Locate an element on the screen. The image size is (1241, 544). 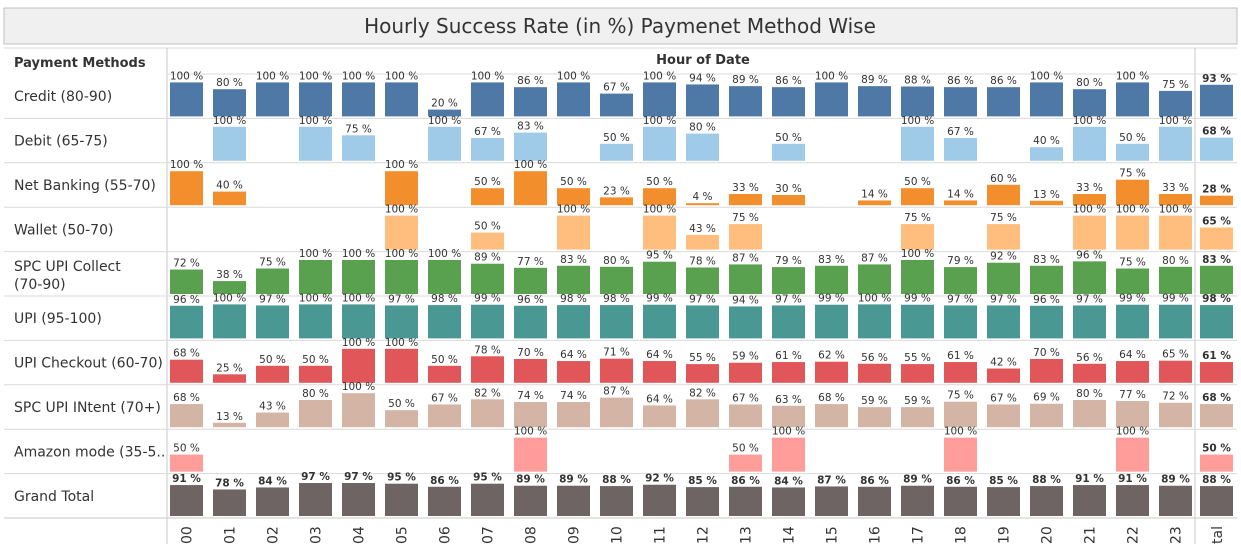
hour-tick-label: 02 is located at coordinates (274, 535).